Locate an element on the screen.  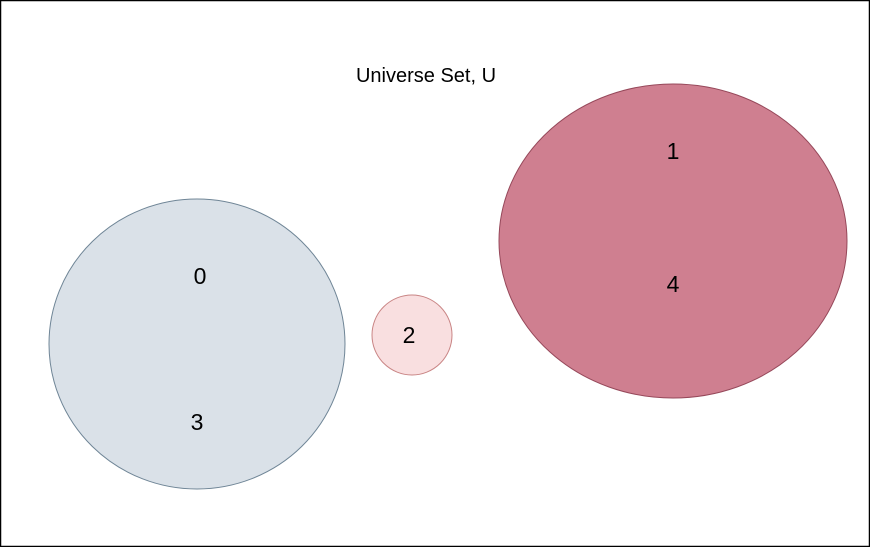
element-label: 3 is located at coordinates (197, 422).